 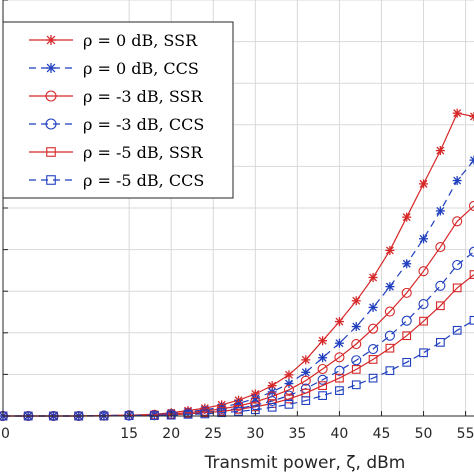 I want to click on x-tick-label: 0, so click(x=5, y=434).